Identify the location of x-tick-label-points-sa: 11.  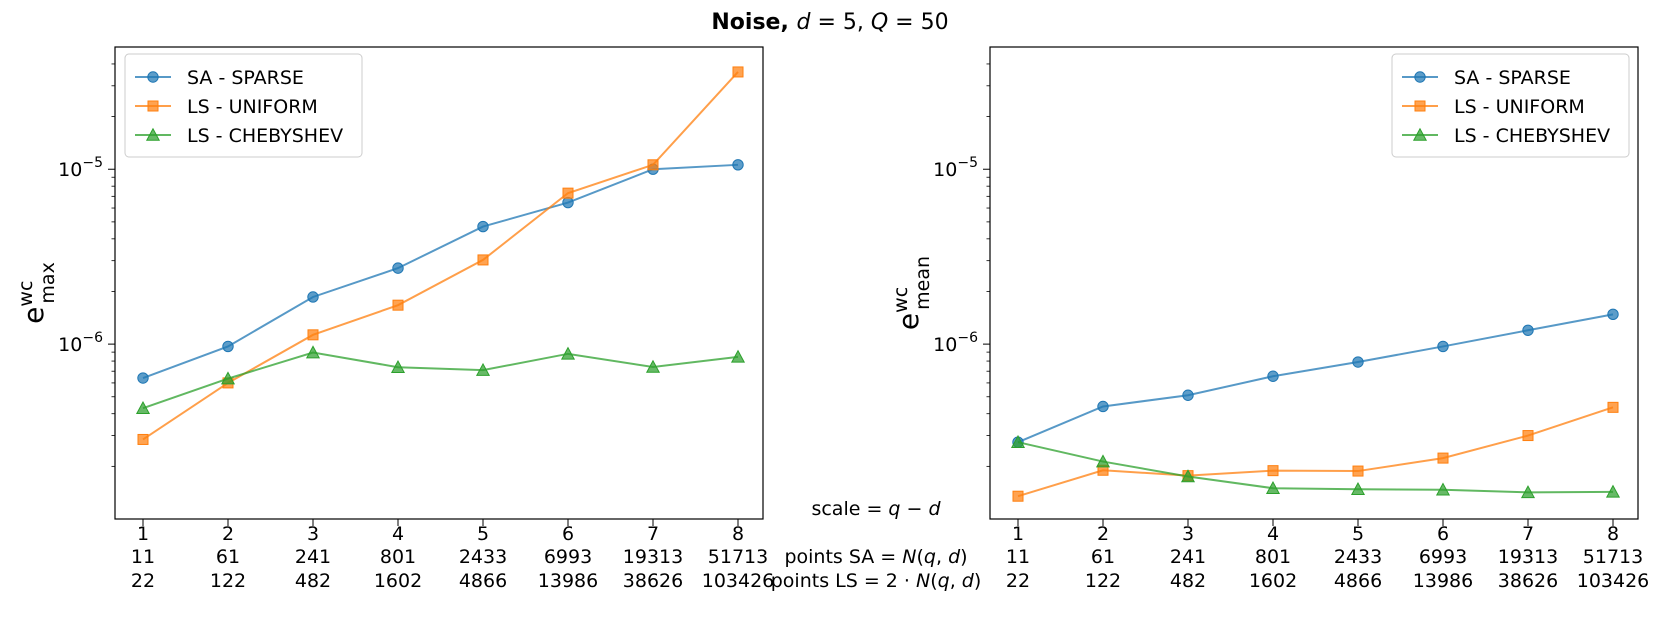
(1018, 557).